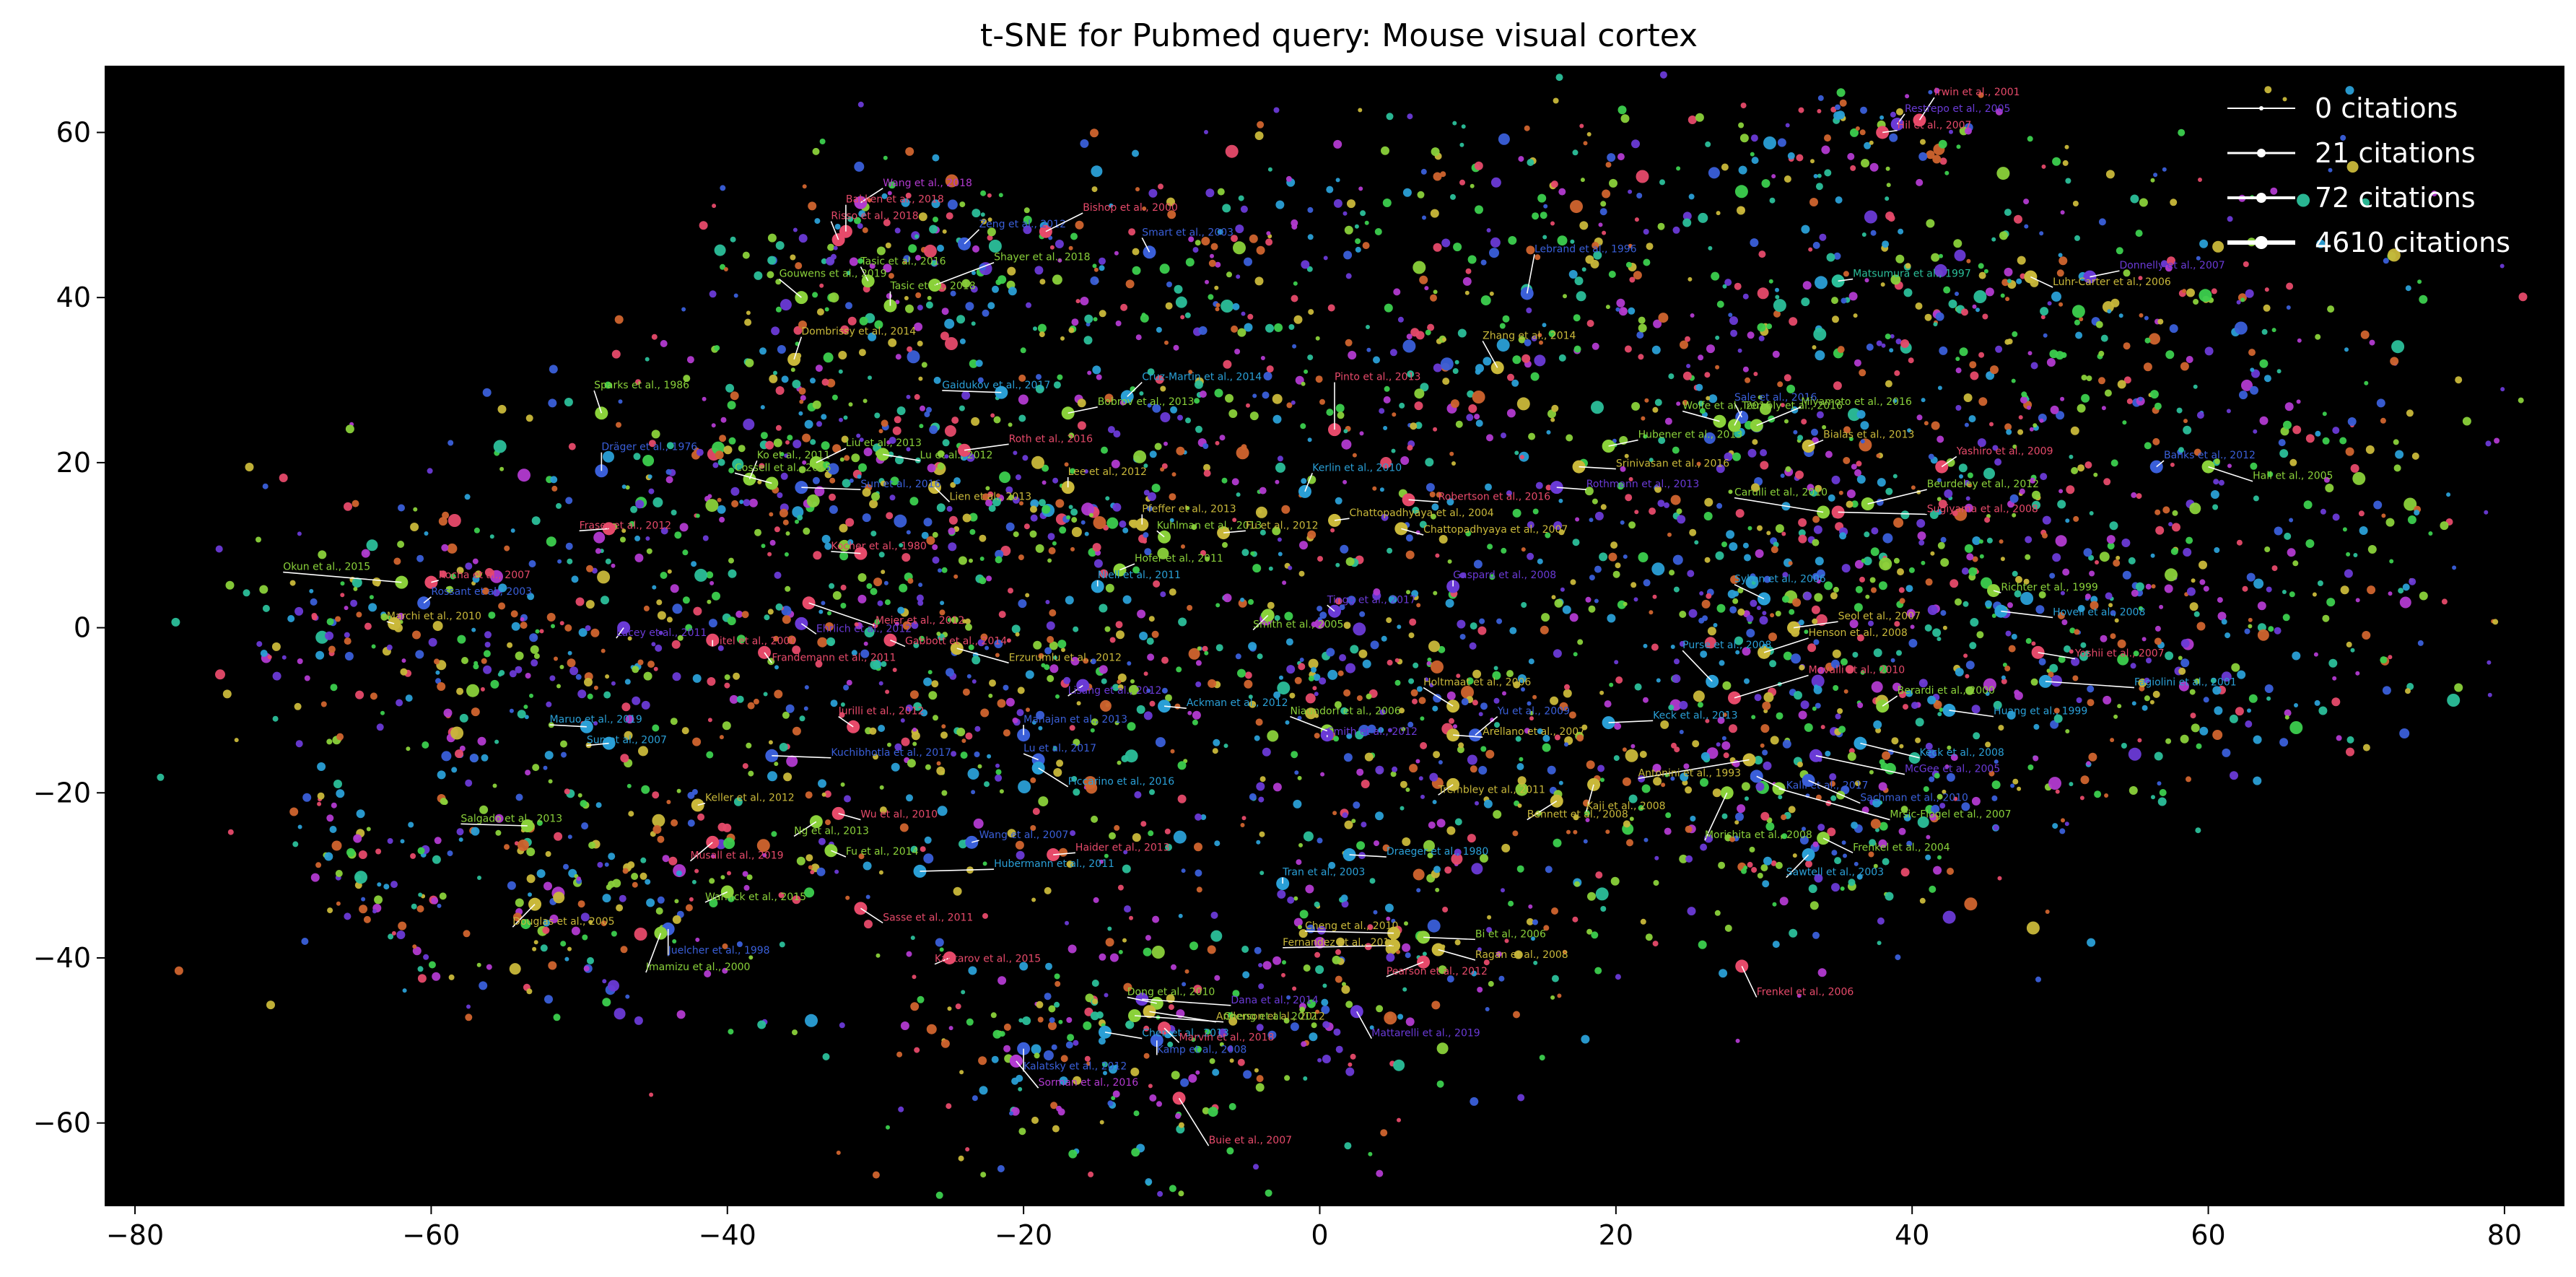 The width and height of the screenshot is (2576, 1277). I want to click on annotation-label: Hovell et al., 2008, so click(2099, 612).